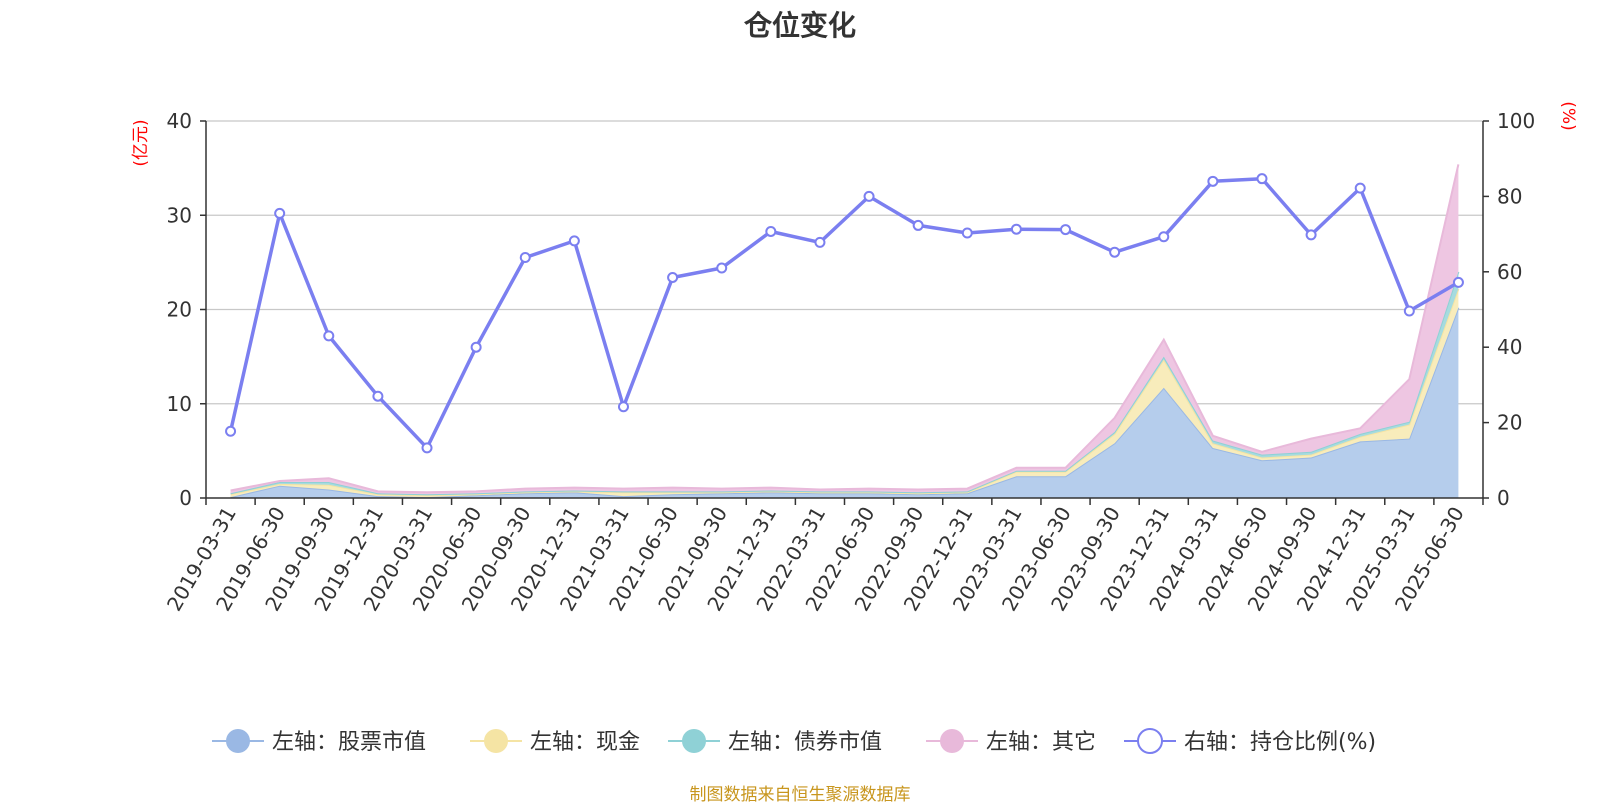  What do you see at coordinates (1509, 423) in the screenshot?
I see `right-tick-label: 20` at bounding box center [1509, 423].